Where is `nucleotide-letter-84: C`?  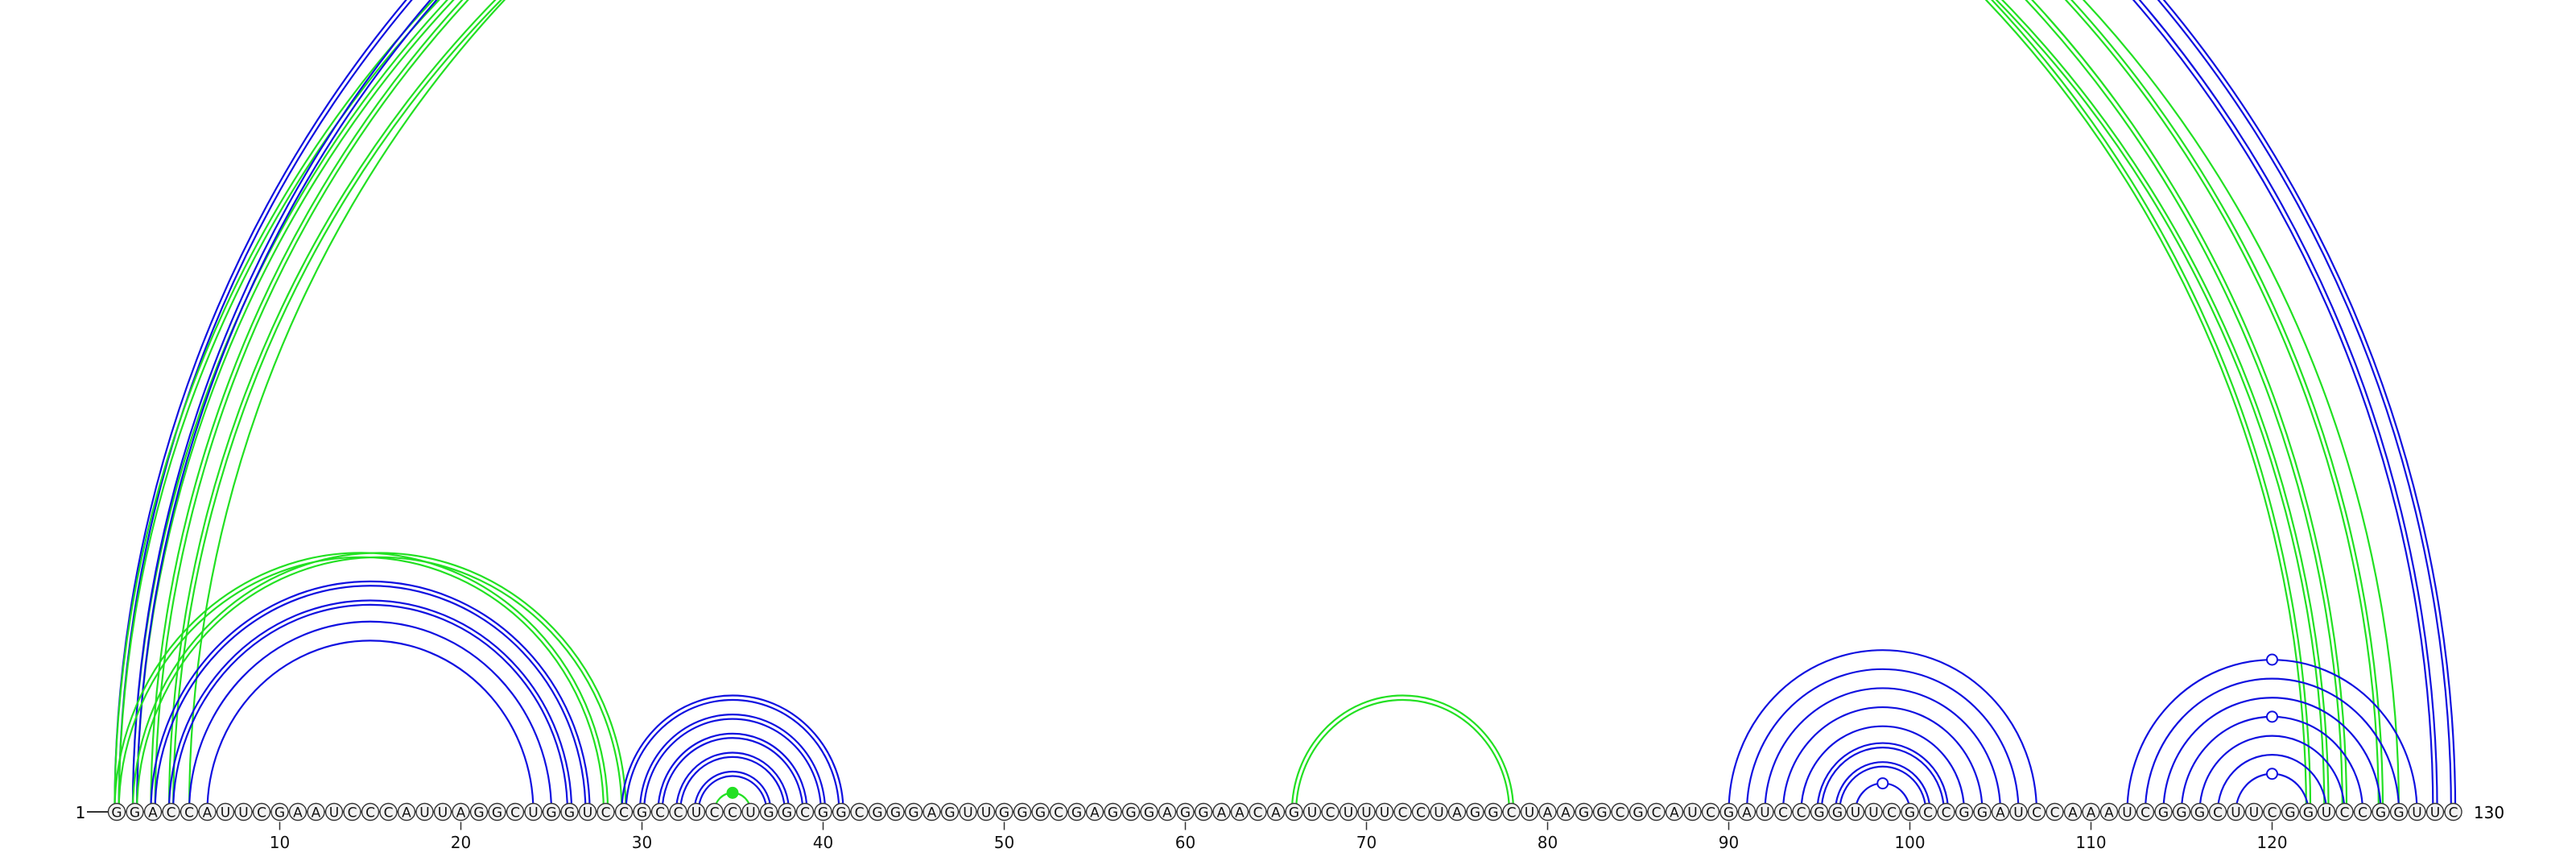 nucleotide-letter-84: C is located at coordinates (1620, 813).